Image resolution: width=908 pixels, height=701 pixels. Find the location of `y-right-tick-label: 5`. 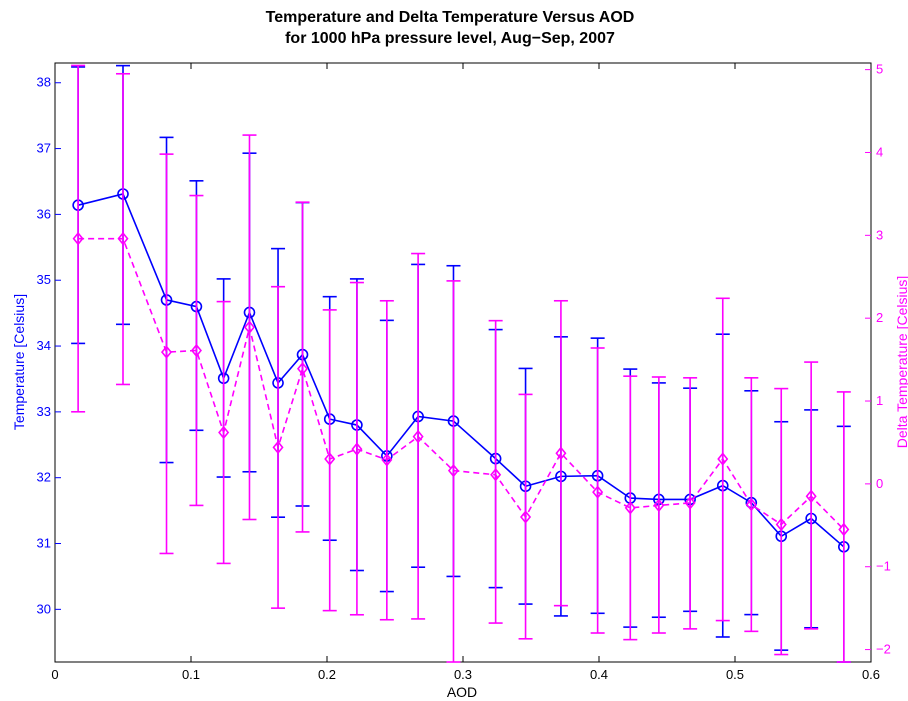

y-right-tick-label: 5 is located at coordinates (879, 69).